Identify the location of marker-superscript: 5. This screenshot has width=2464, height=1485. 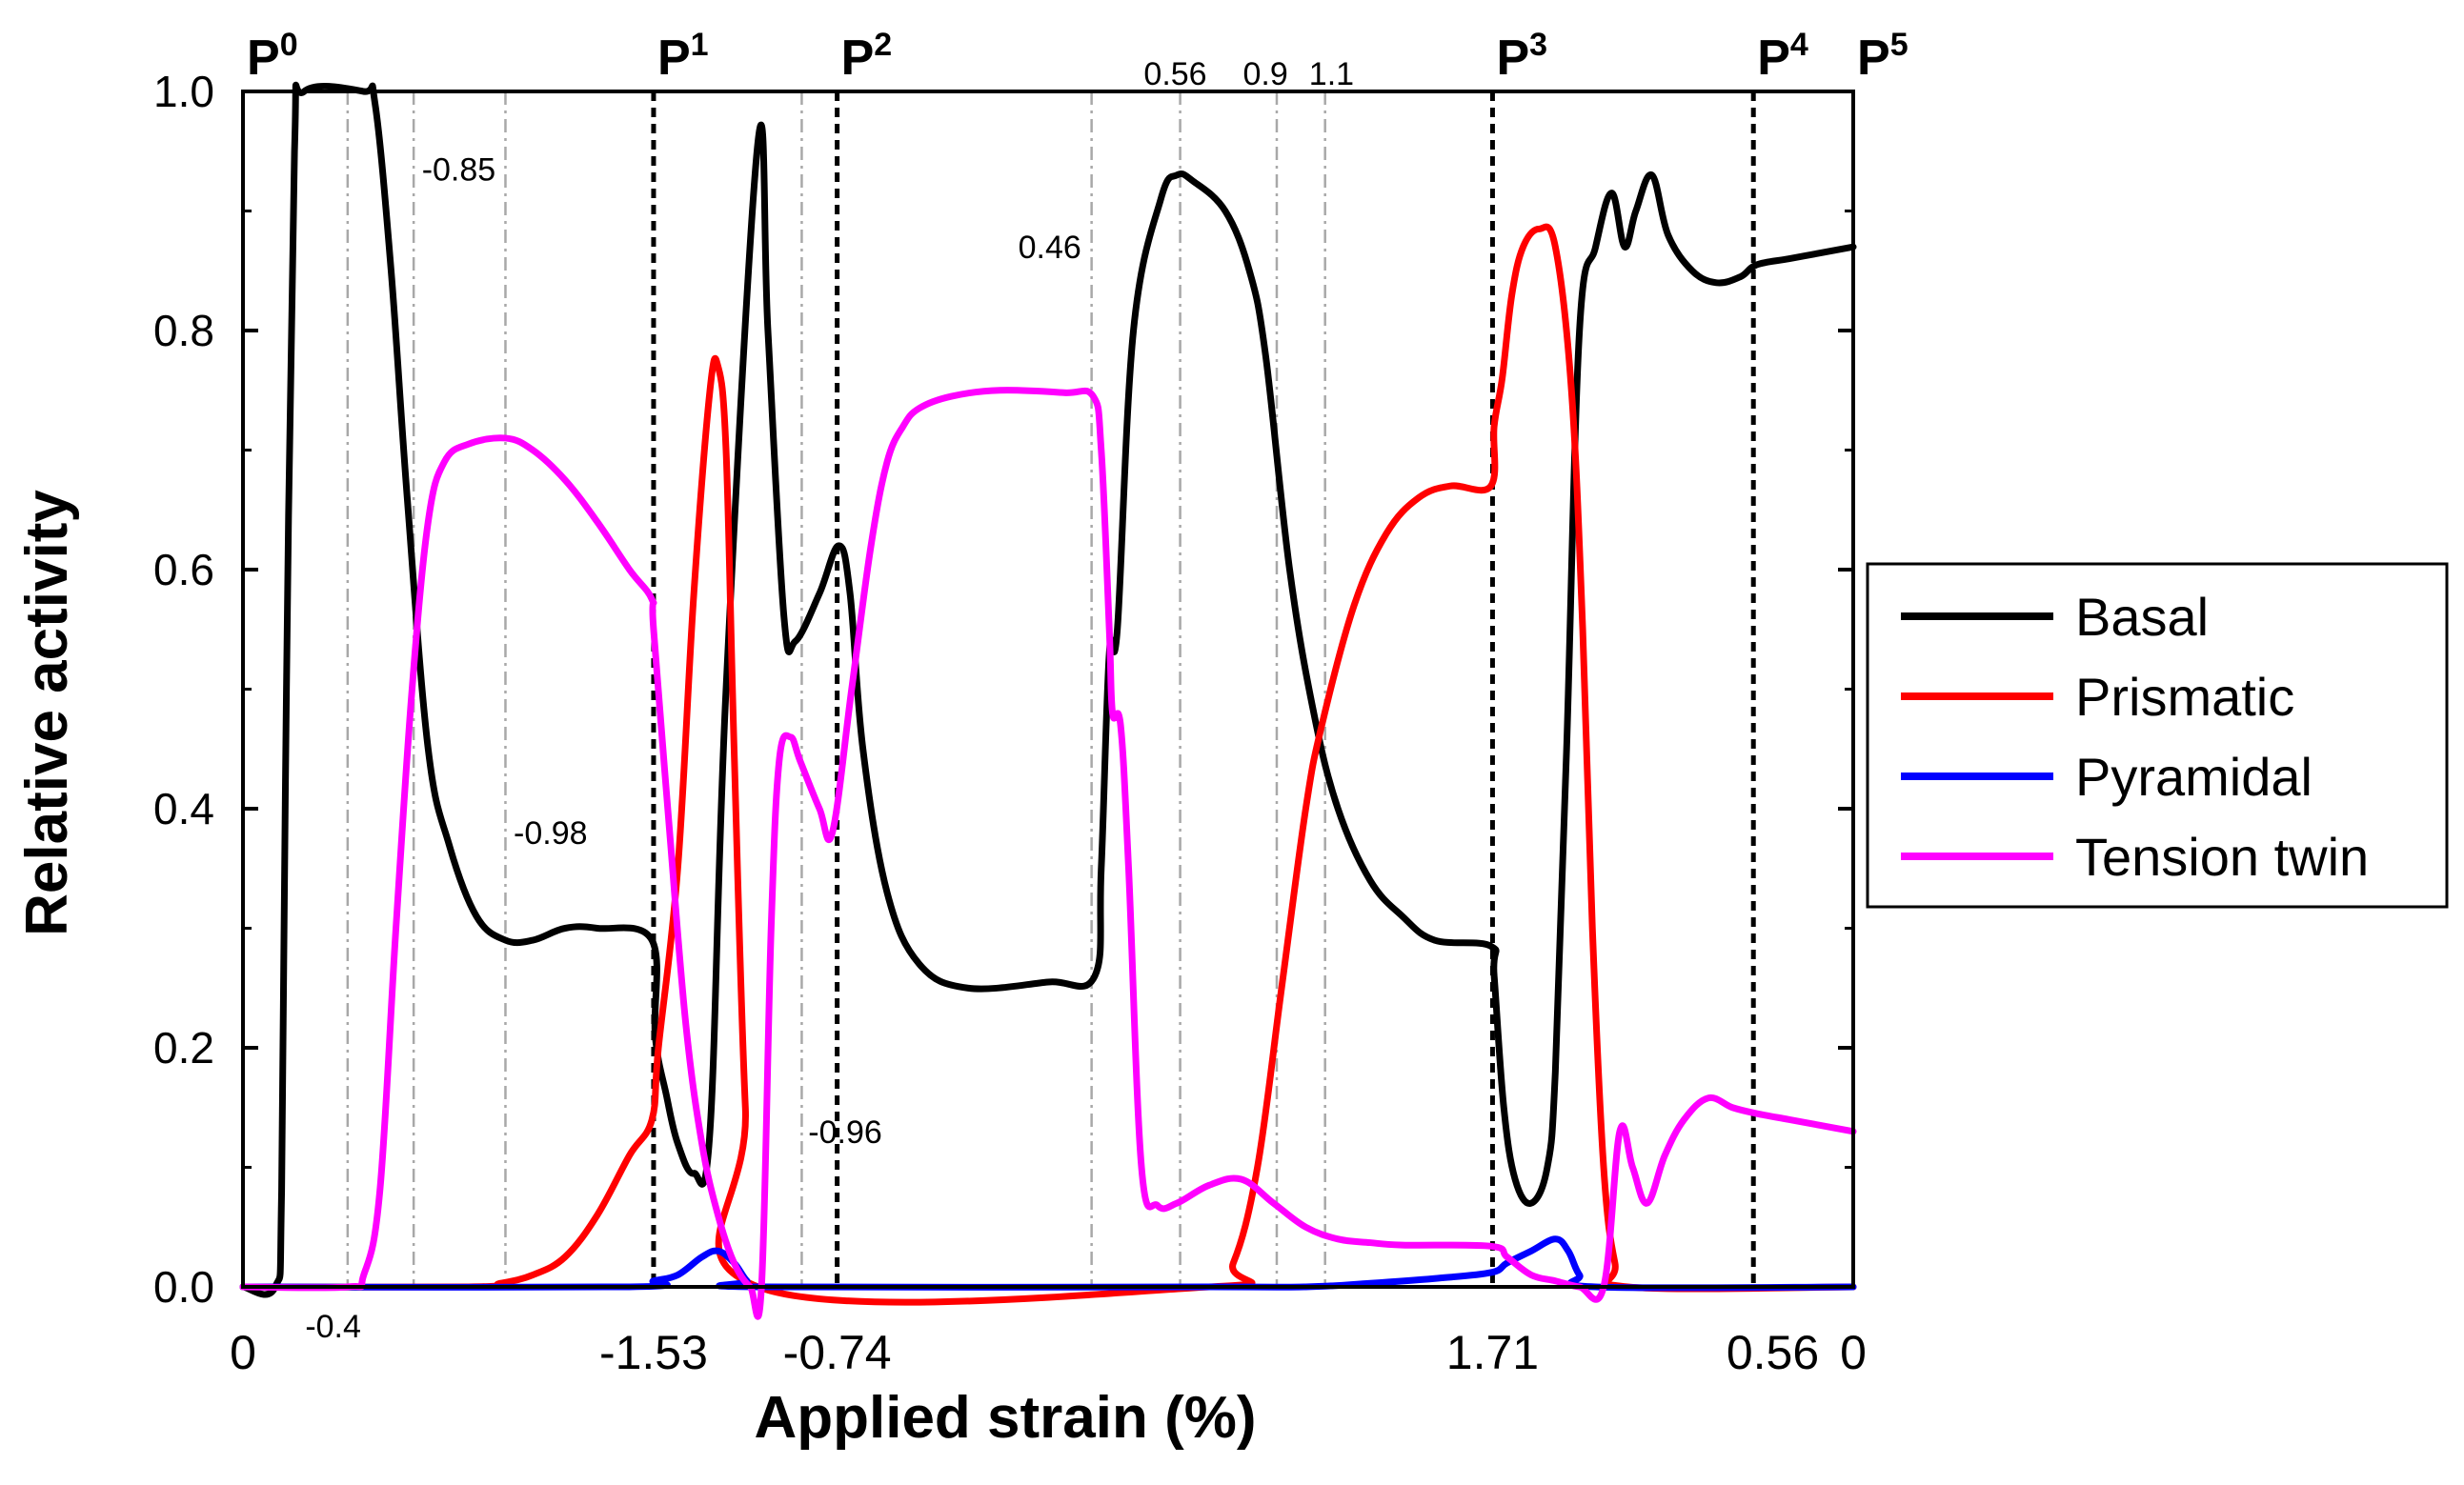
(1899, 45).